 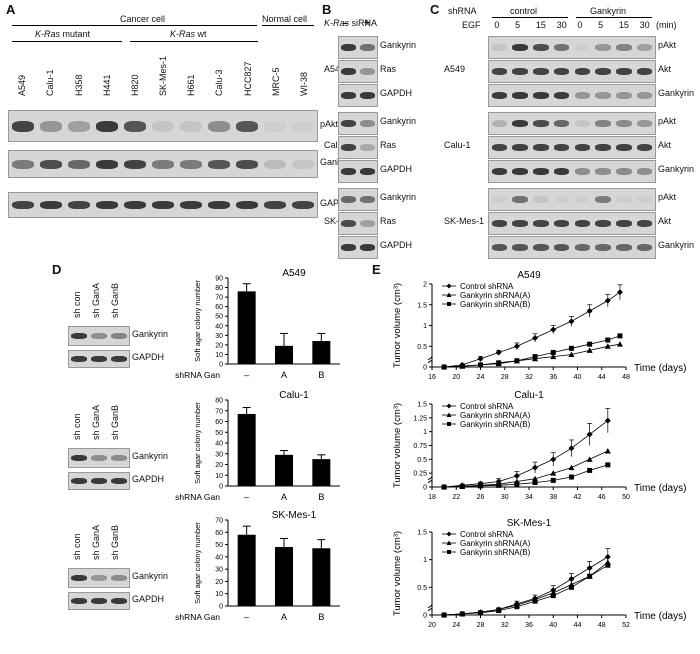 What do you see at coordinates (327, 9) in the screenshot?
I see `panel-b-letter: B` at bounding box center [327, 9].